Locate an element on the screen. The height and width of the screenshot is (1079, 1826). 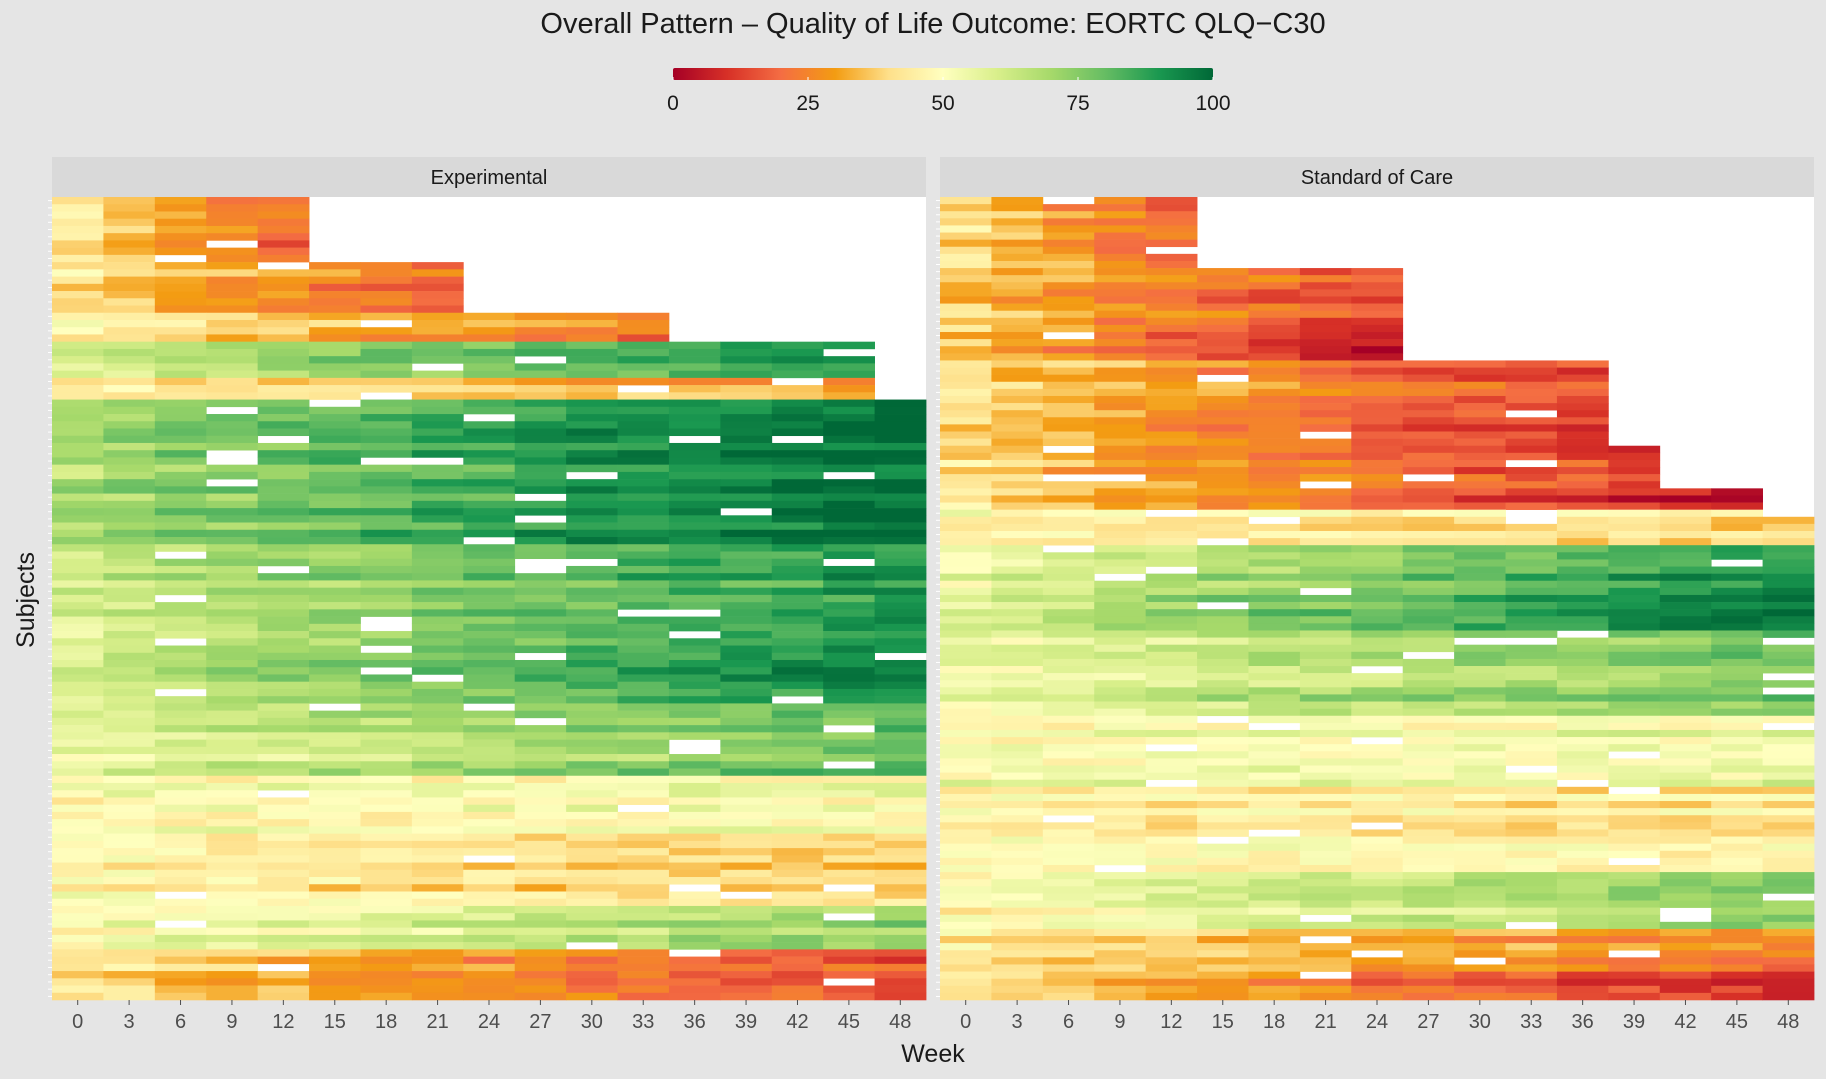
x-tick-label: 45 is located at coordinates (849, 1022).